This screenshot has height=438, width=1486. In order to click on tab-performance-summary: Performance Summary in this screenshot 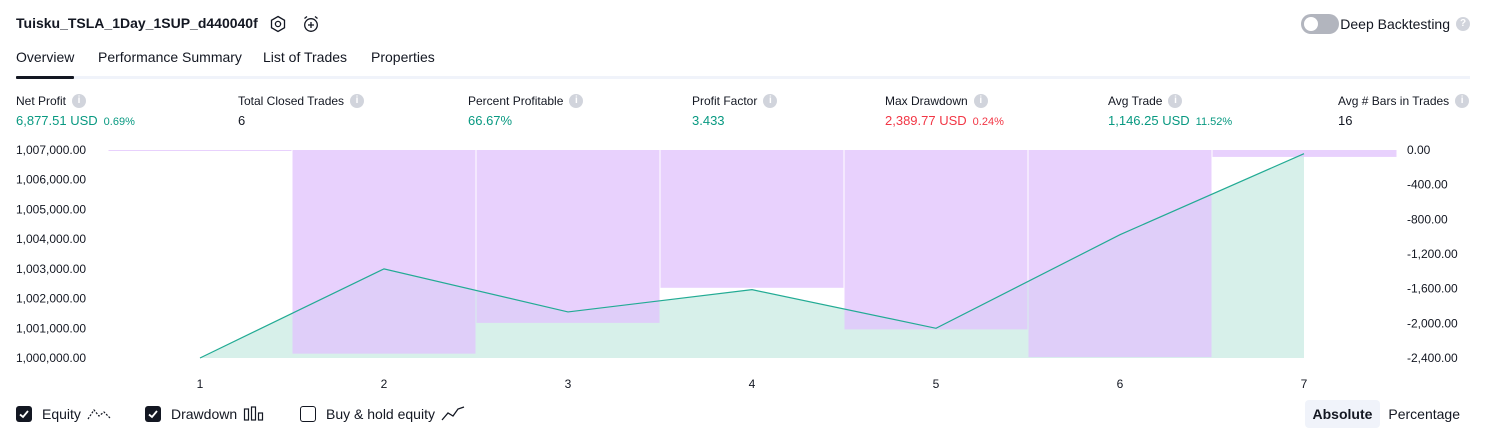, I will do `click(170, 57)`.